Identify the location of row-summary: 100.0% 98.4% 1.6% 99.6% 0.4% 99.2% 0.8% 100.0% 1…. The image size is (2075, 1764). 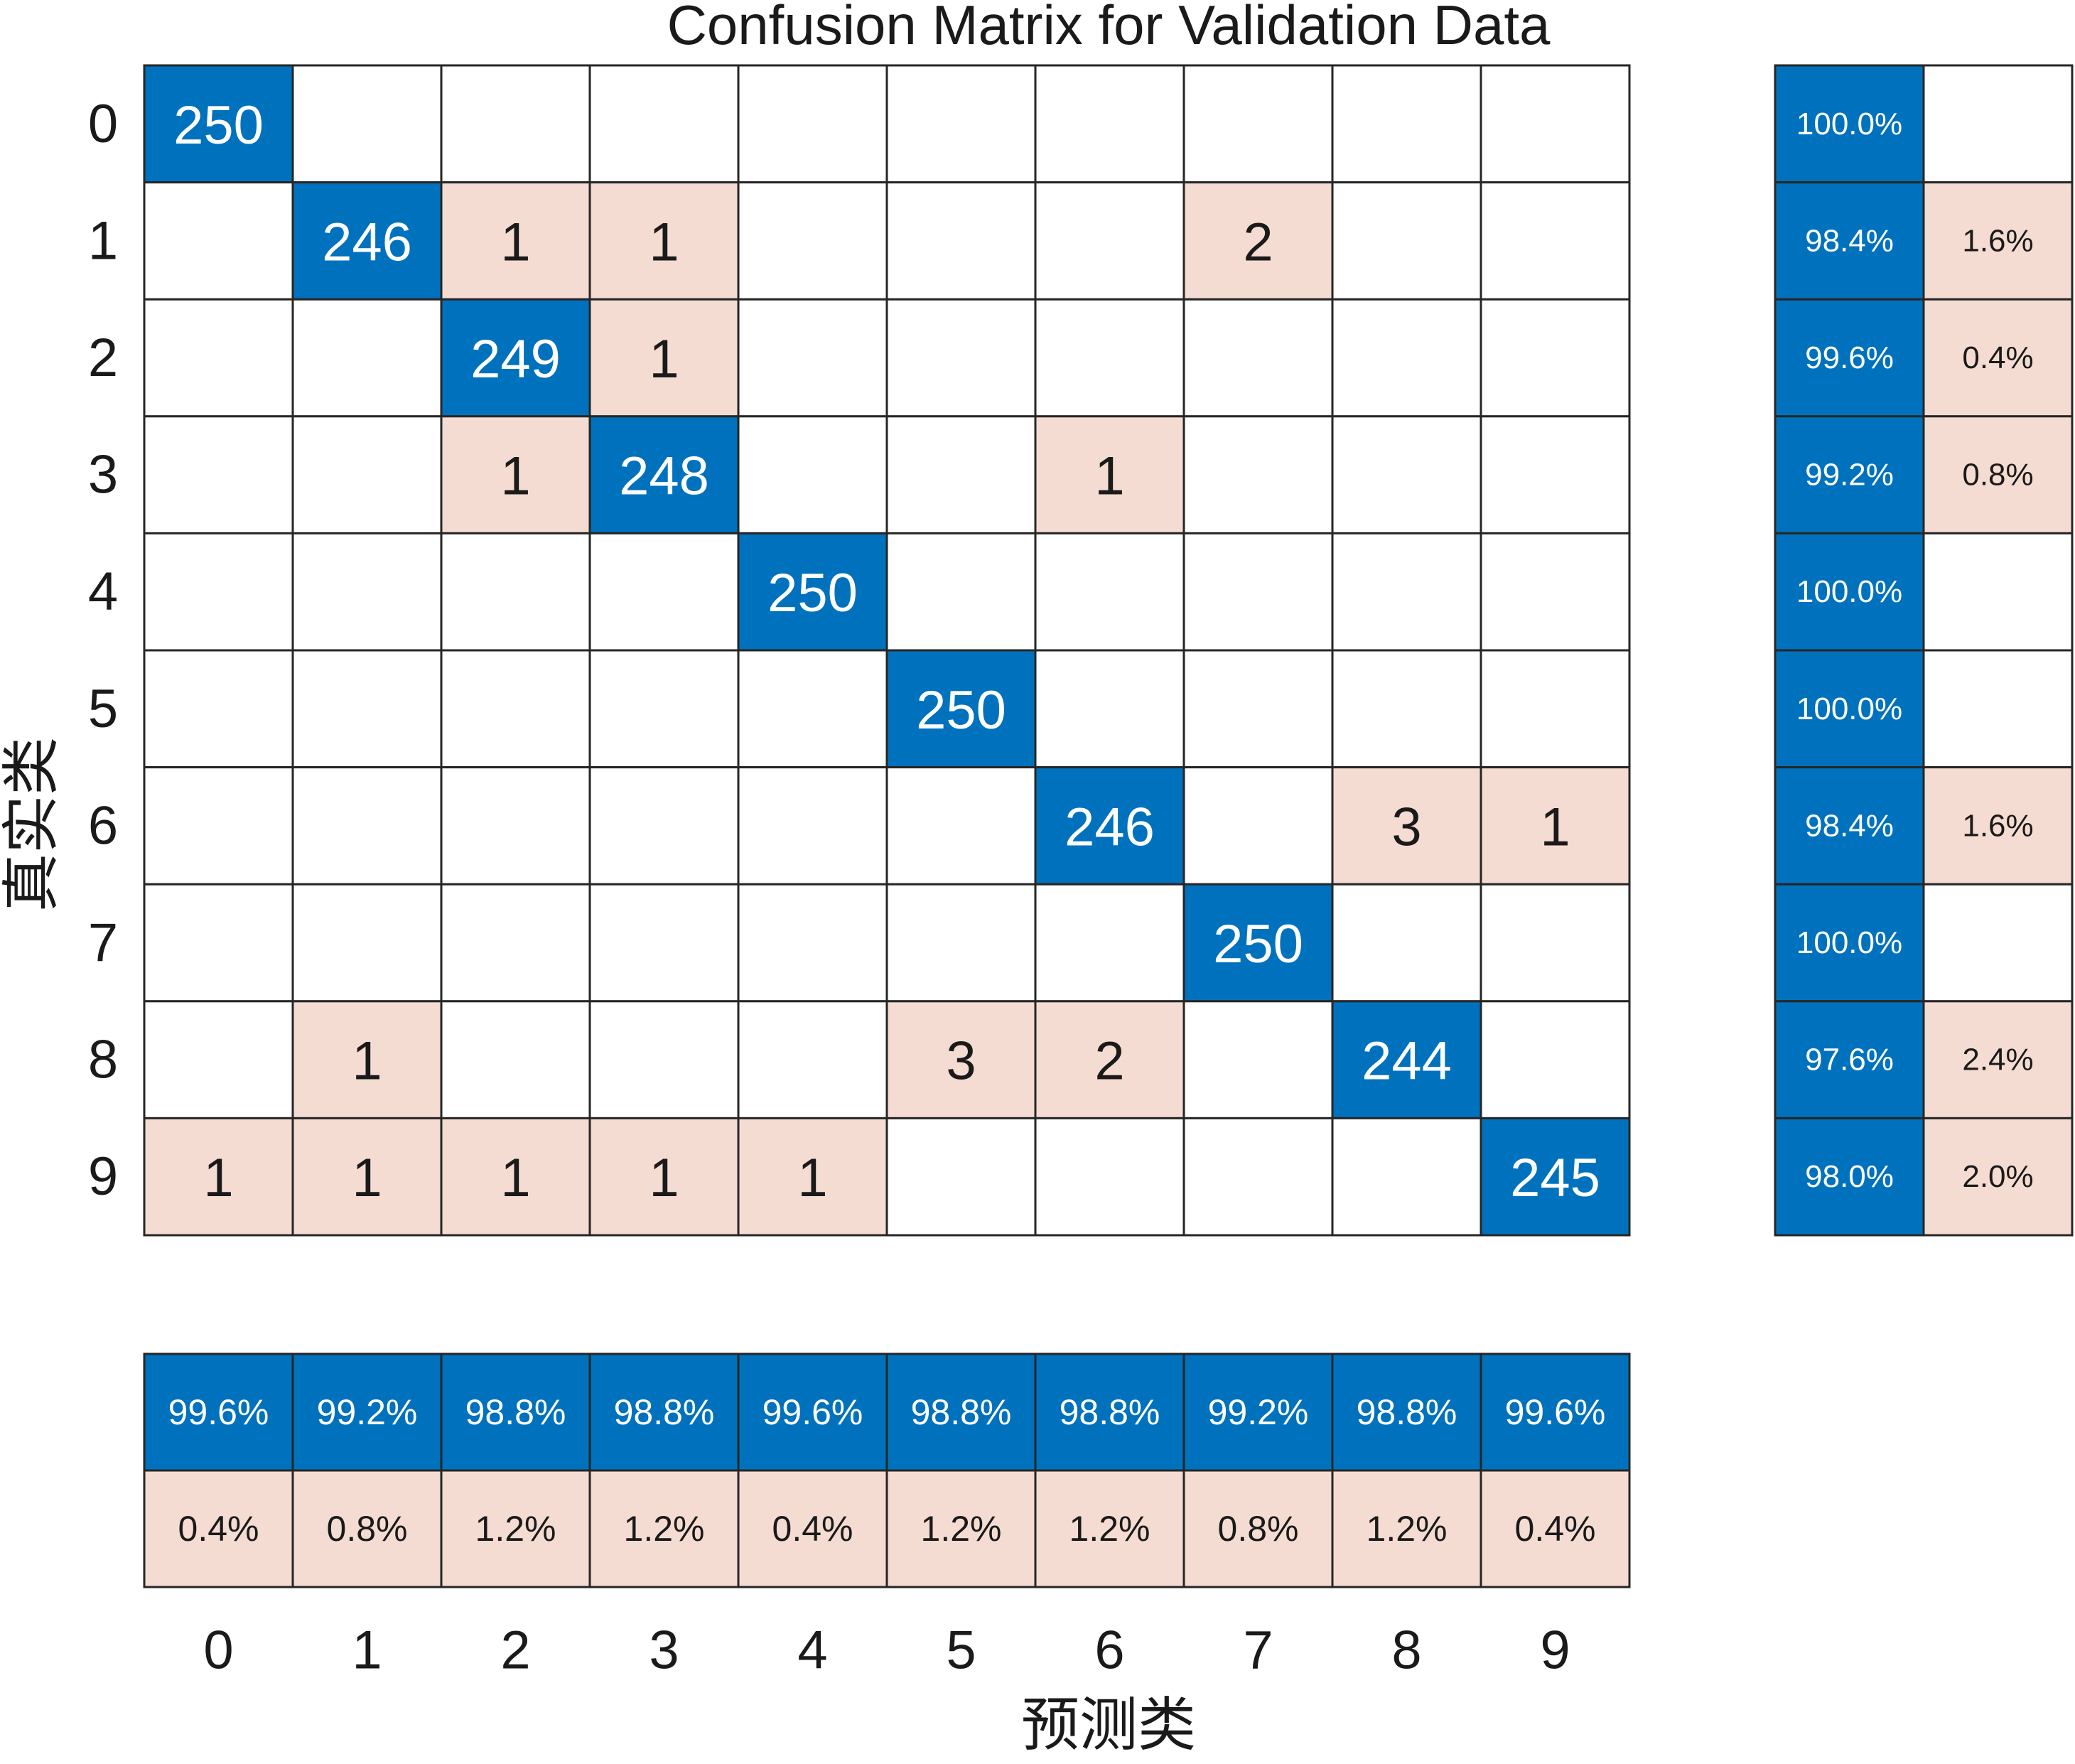
(1924, 650).